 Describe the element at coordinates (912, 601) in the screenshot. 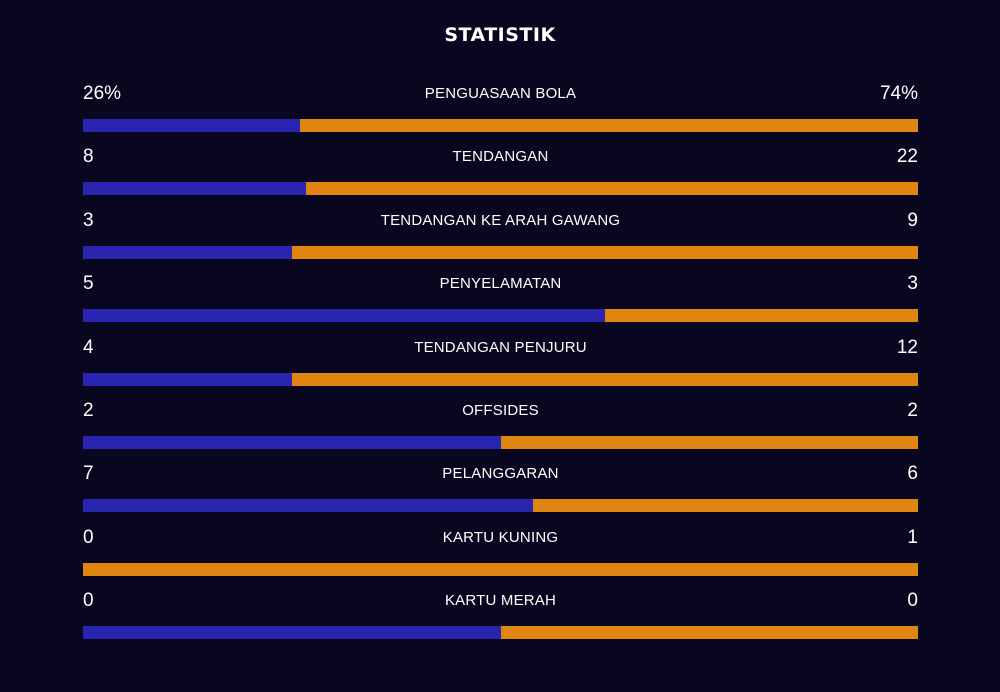

I see `away-value: 0` at that location.